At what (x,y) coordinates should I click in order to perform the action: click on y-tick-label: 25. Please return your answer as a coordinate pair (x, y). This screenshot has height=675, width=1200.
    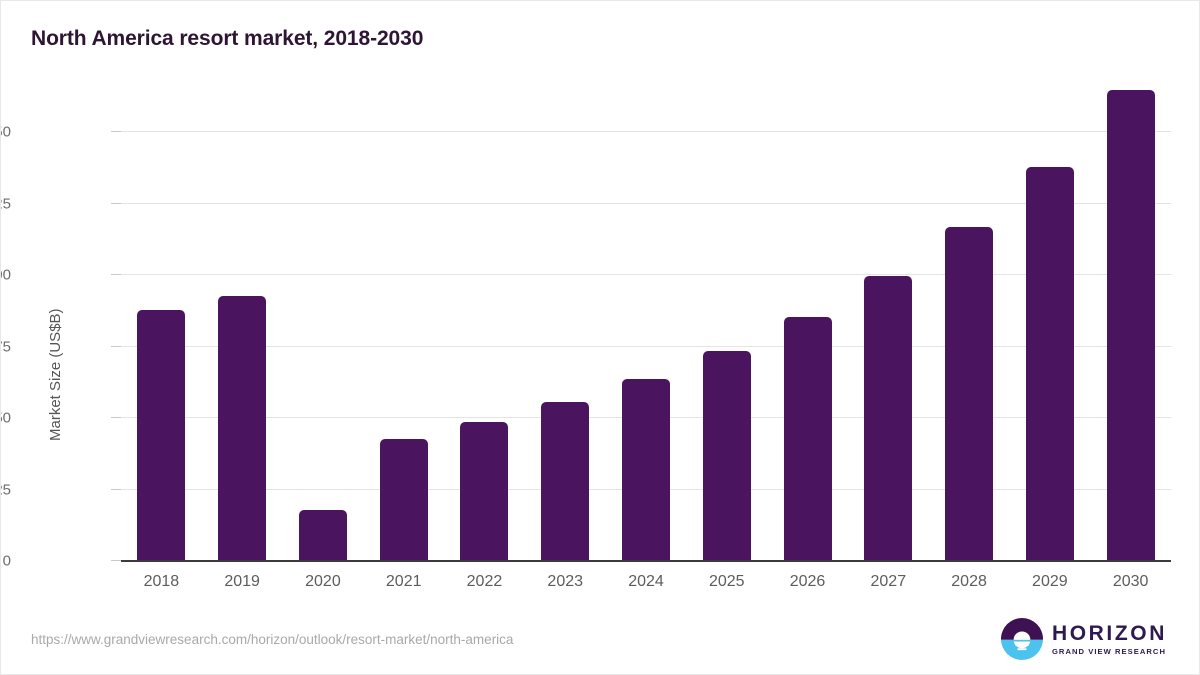
    Looking at the image, I should click on (6, 490).